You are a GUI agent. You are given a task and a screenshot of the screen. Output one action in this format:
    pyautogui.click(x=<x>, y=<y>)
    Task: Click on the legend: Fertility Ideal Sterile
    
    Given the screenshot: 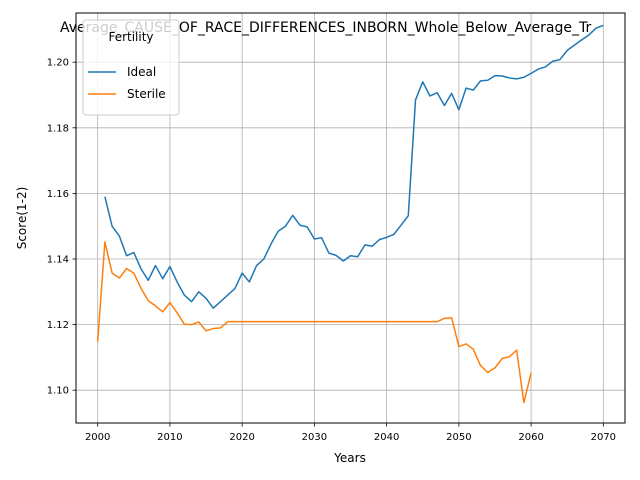 What is the action you would take?
    pyautogui.click(x=131, y=67)
    